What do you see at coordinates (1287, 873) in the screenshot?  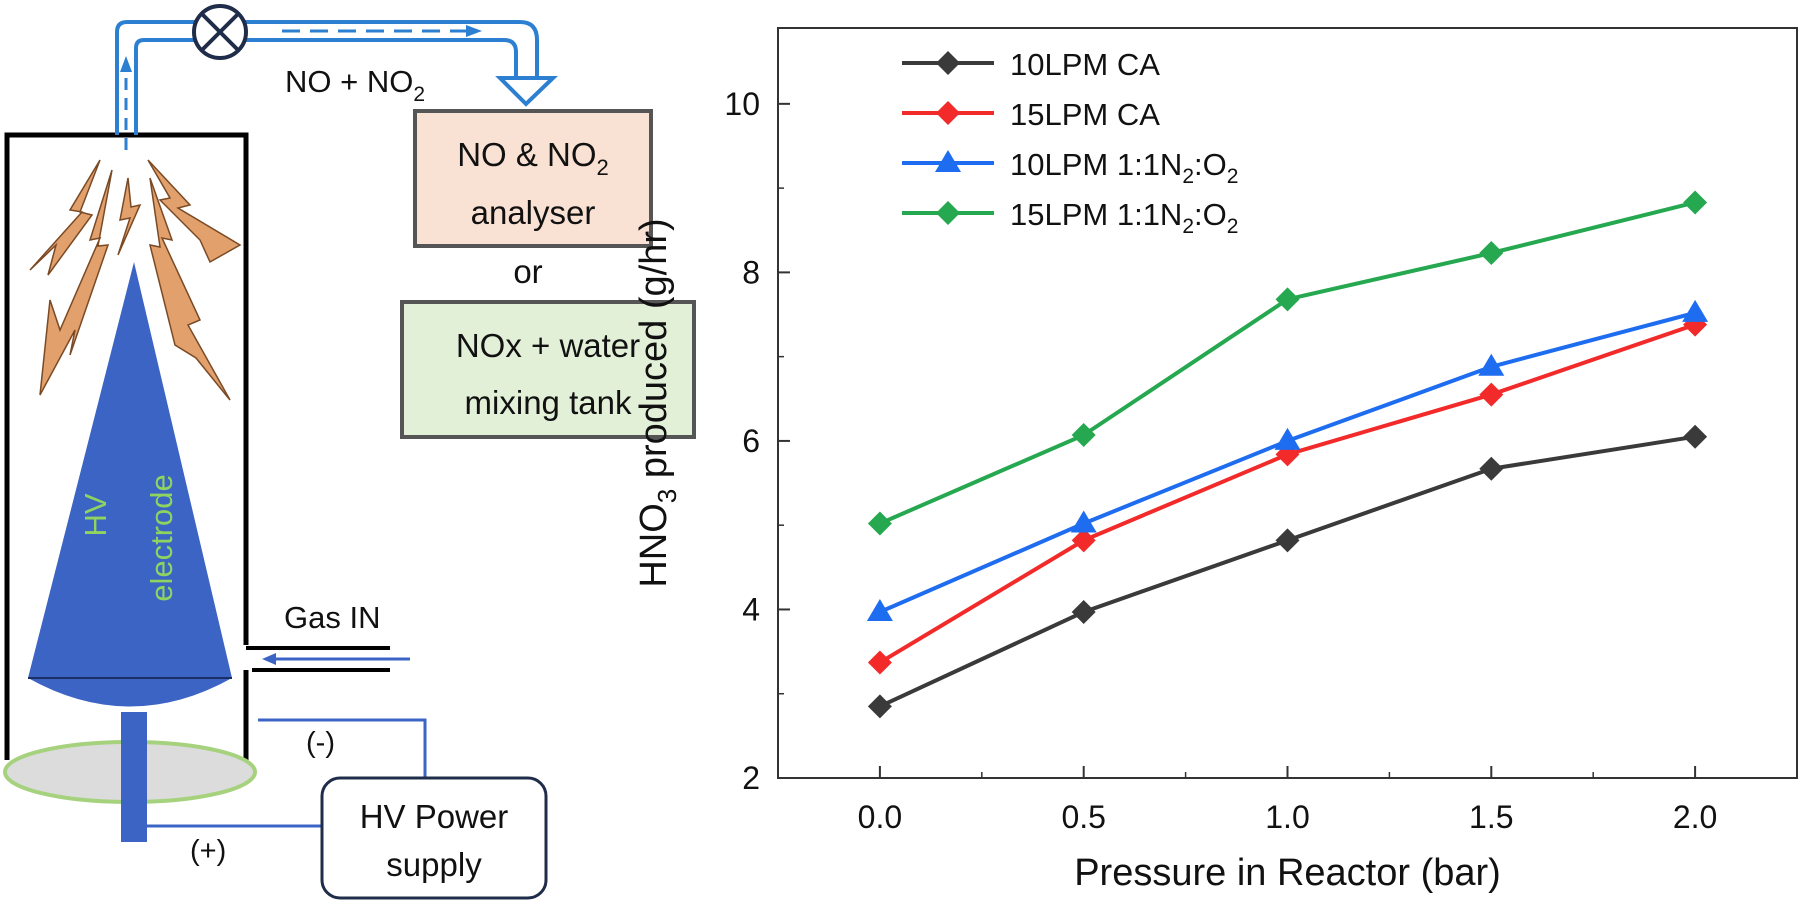 I see `x-axis-title: Pressure in Reactor (bar)` at bounding box center [1287, 873].